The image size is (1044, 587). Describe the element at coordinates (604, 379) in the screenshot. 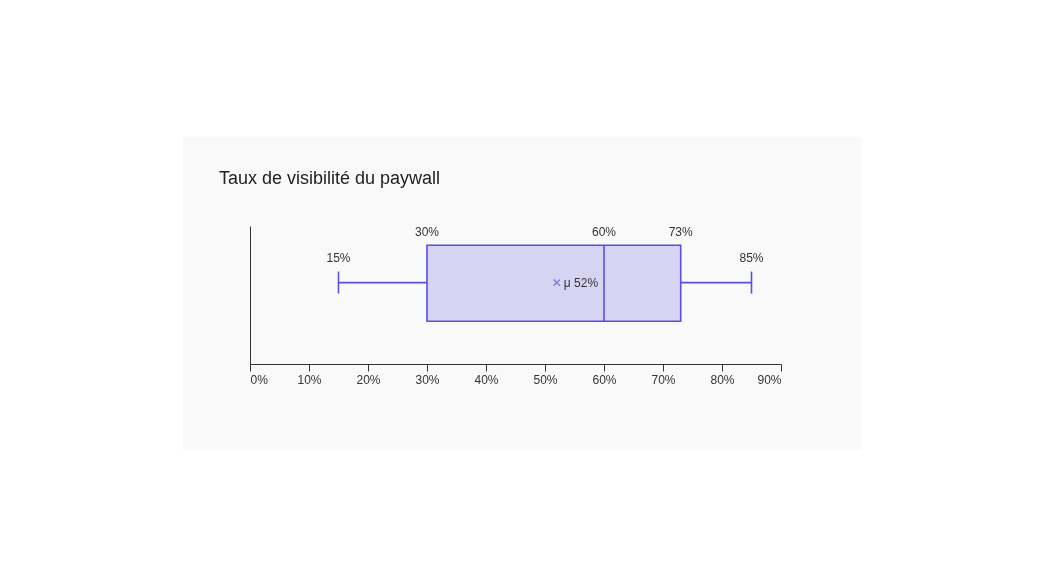

I see `x-tick-label: 60%` at that location.